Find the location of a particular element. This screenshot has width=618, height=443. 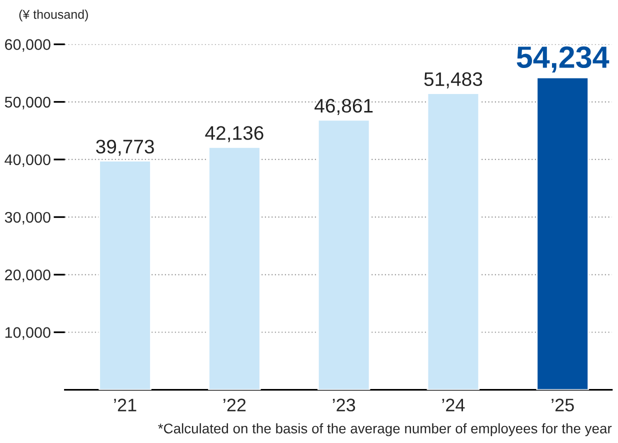

data-label: 42,136 is located at coordinates (234, 134).